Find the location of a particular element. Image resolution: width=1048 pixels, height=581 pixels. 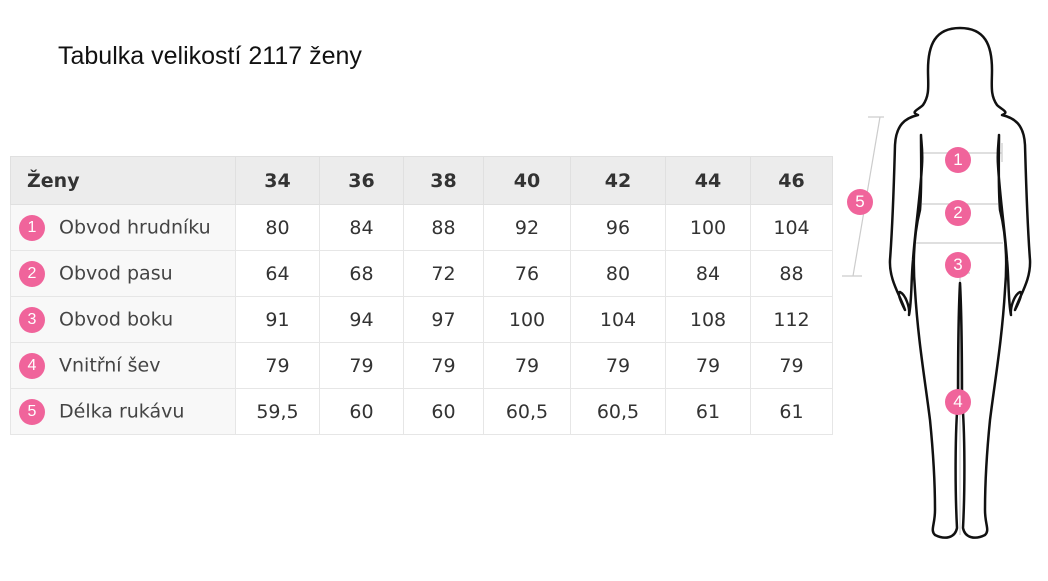

header-cell: 38 is located at coordinates (443, 180).